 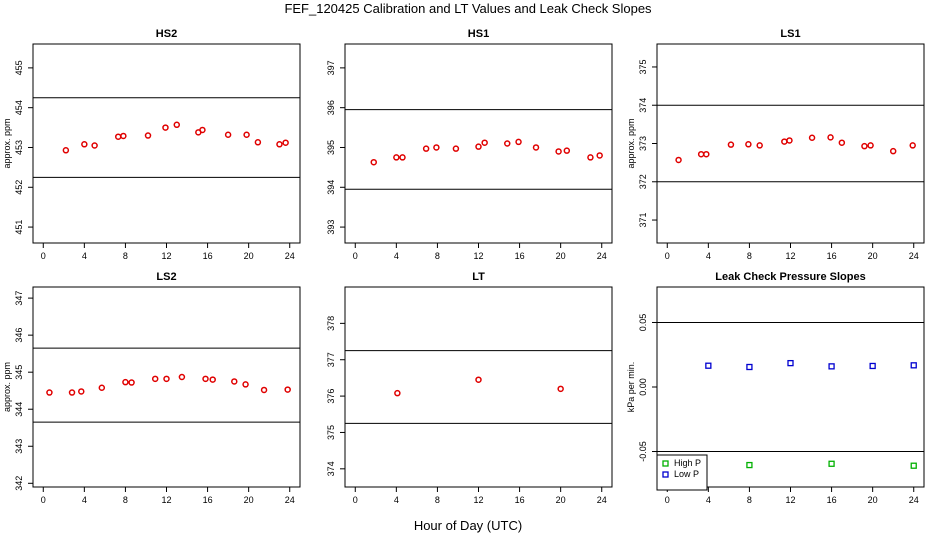 I want to click on legend-marker, so click(x=665, y=463).